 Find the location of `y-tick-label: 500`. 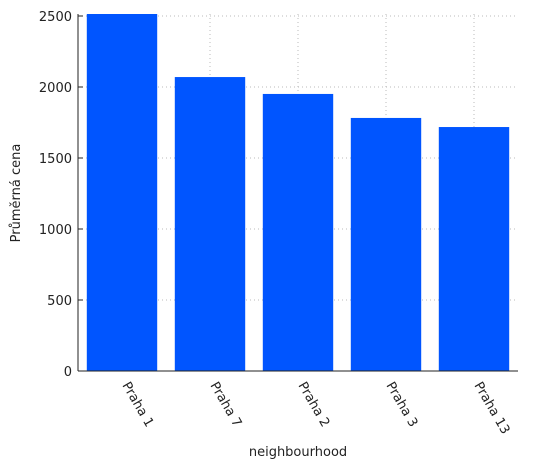

y-tick-label: 500 is located at coordinates (59, 301).